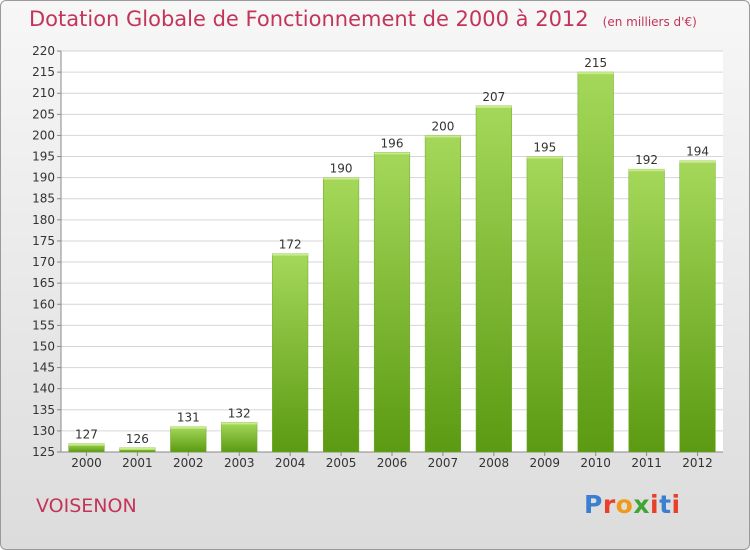 Image resolution: width=750 pixels, height=550 pixels. Describe the element at coordinates (43, 93) in the screenshot. I see `y-tick-label: 210` at that location.